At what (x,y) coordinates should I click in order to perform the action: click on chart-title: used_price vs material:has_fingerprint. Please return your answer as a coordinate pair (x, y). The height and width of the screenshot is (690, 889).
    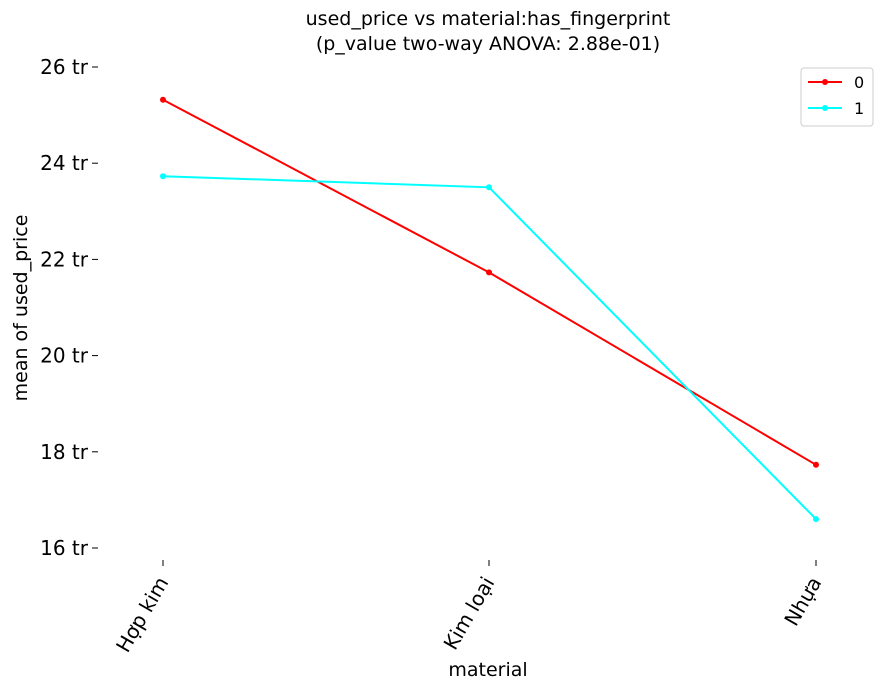
    Looking at the image, I should click on (488, 19).